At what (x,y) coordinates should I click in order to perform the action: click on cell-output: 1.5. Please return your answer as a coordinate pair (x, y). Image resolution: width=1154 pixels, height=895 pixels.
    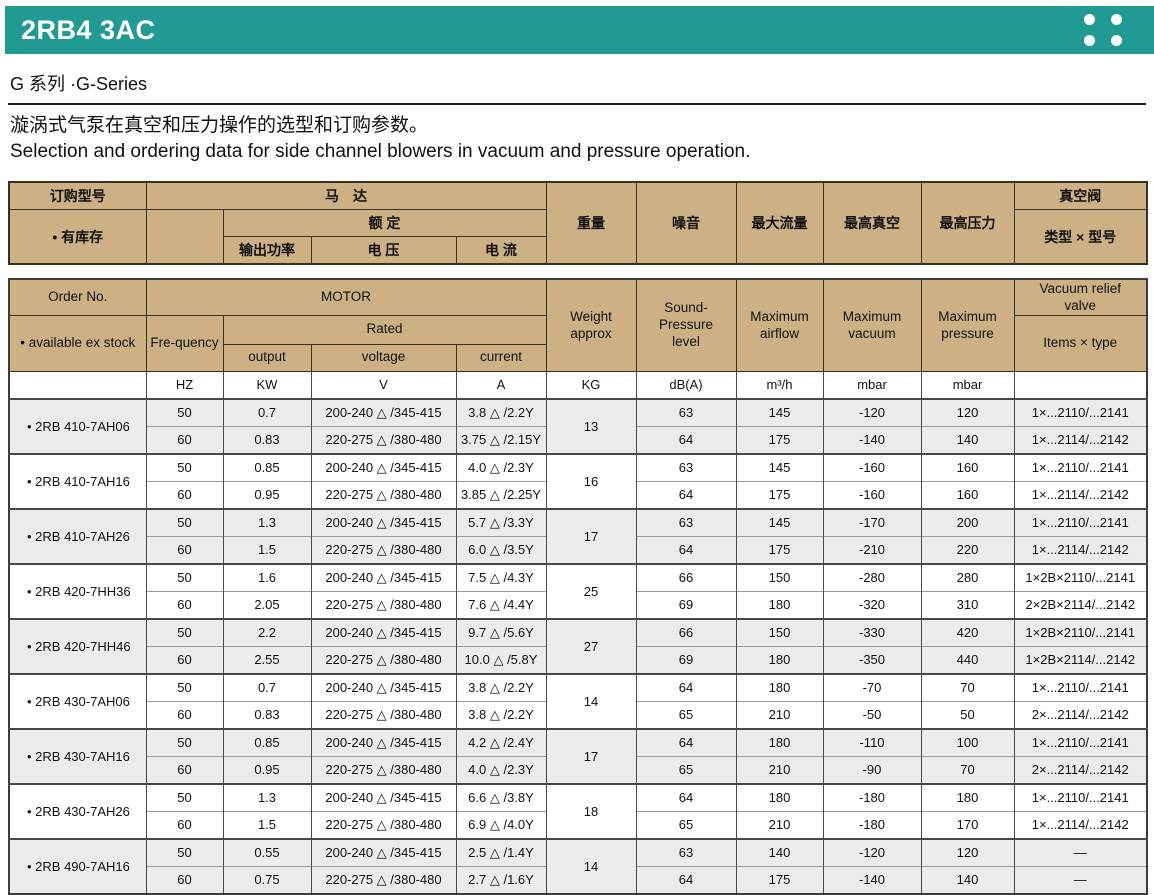
    Looking at the image, I should click on (267, 824).